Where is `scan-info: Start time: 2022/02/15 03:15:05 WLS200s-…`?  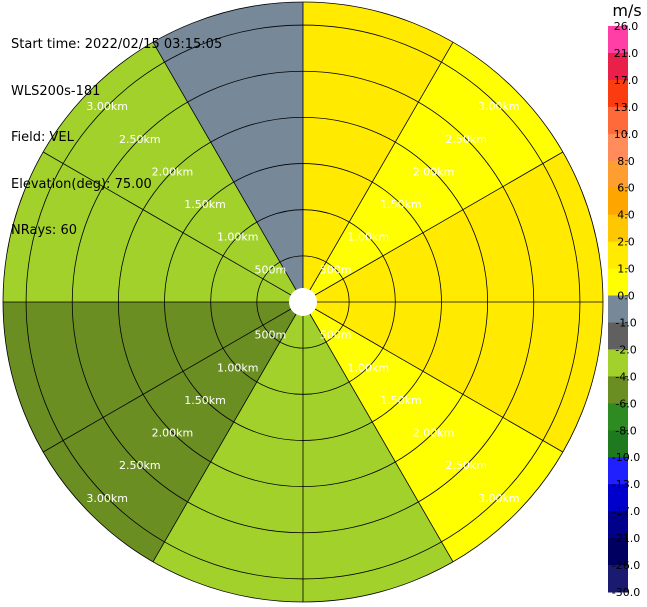
scan-info: Start time: 2022/02/15 03:15:05 WLS200s-… is located at coordinates (116, 130).